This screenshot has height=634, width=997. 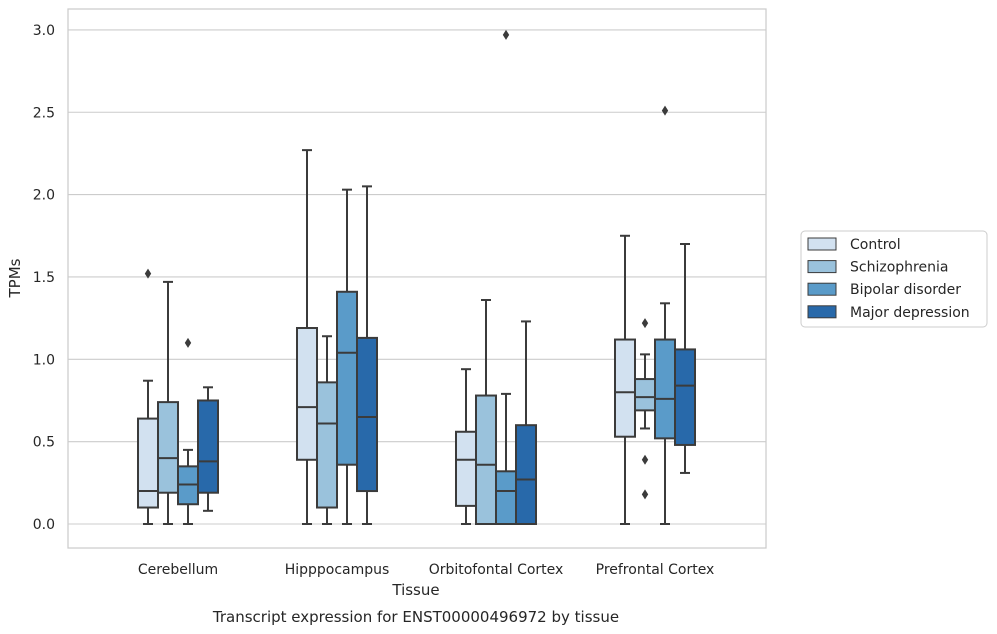 I want to click on y-tick-label: 2.5, so click(x=44, y=113).